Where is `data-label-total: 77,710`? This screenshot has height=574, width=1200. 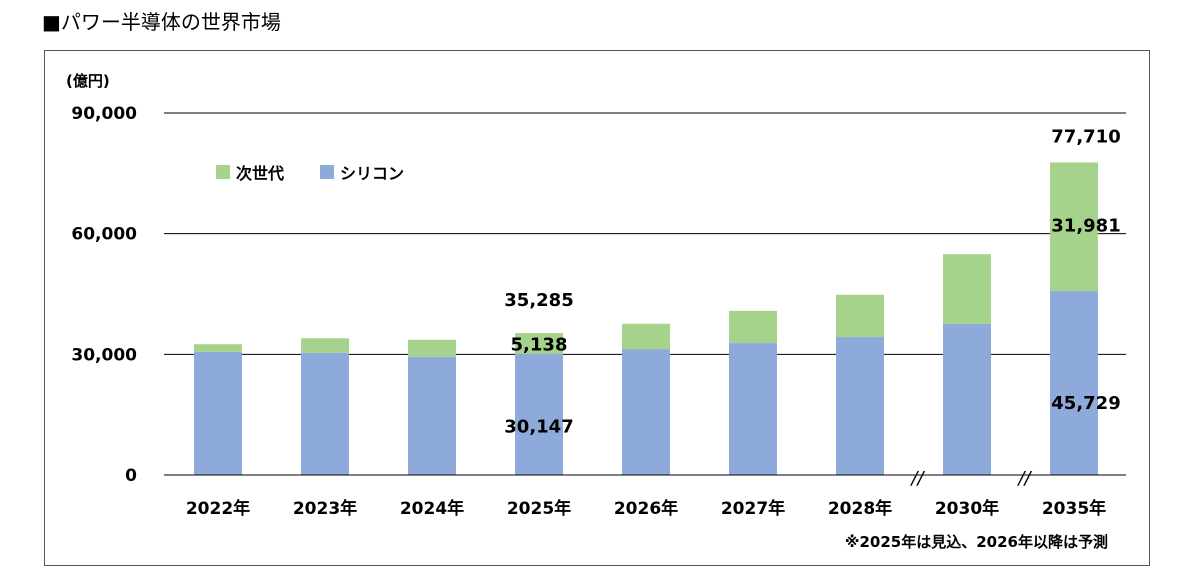 data-label-total: 77,710 is located at coordinates (1085, 136).